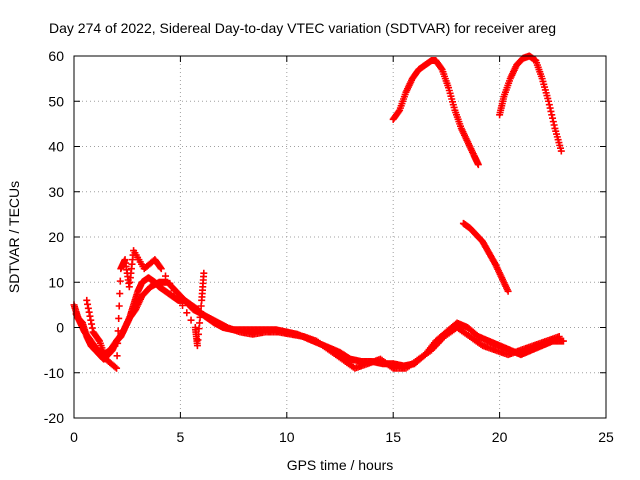 The width and height of the screenshot is (640, 480). Describe the element at coordinates (606, 437) in the screenshot. I see `x-tick-label: 25` at that location.